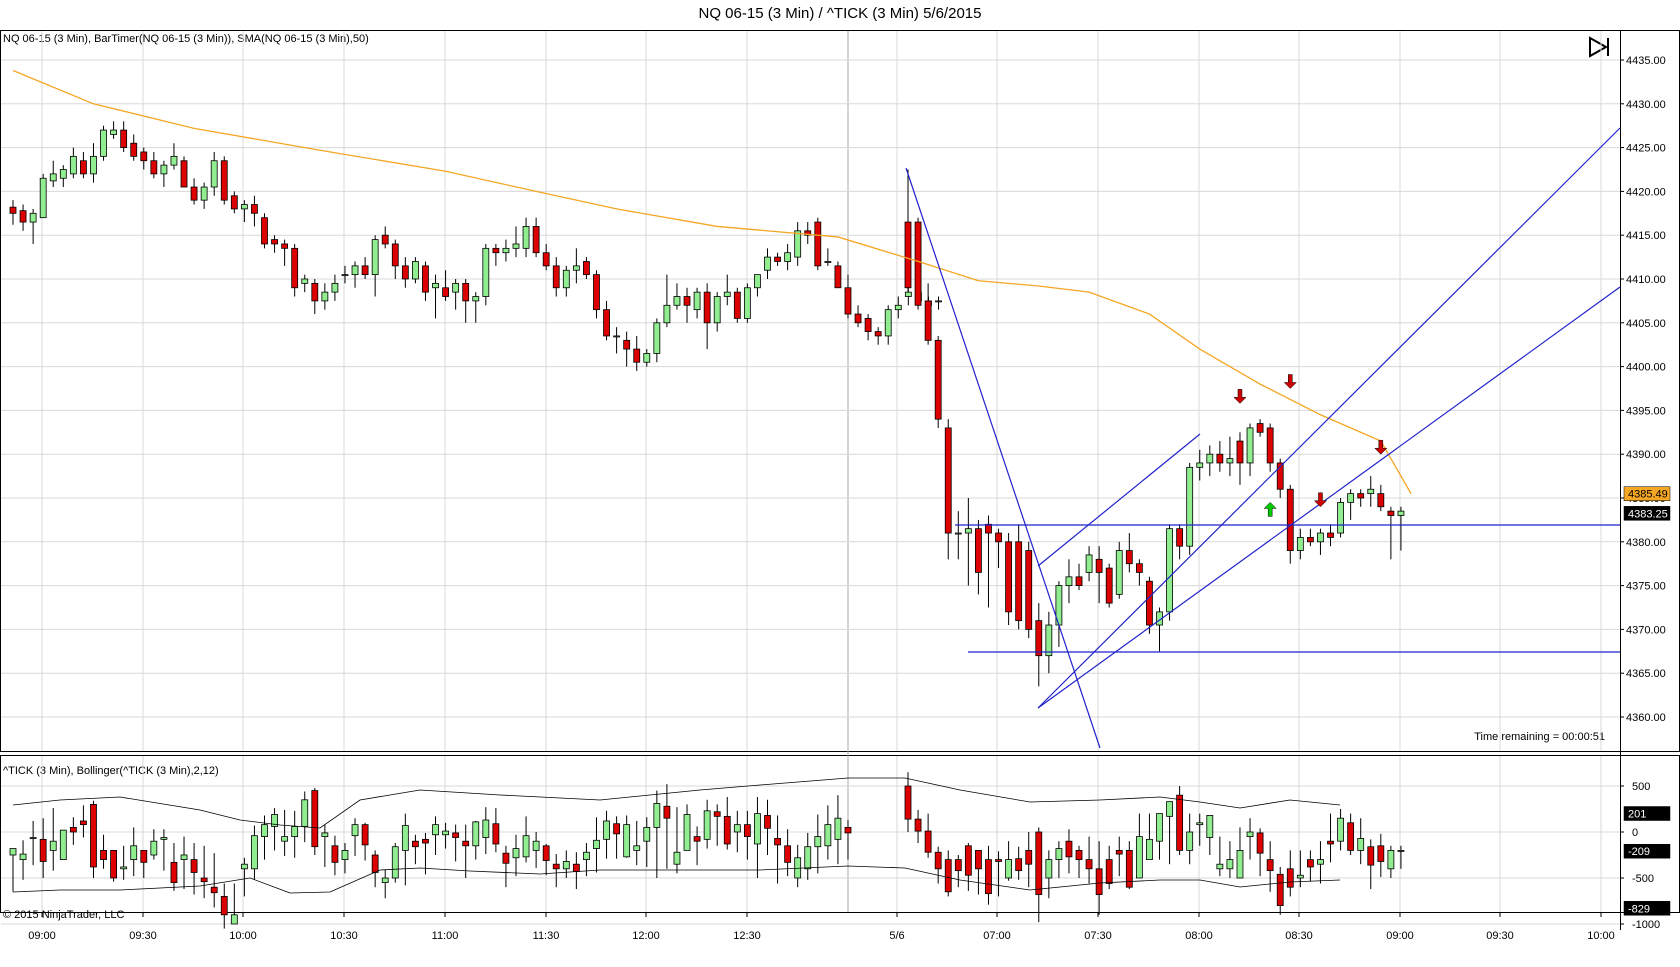 Image resolution: width=1680 pixels, height=967 pixels. What do you see at coordinates (1646, 718) in the screenshot?
I see `y-tick-label: 4360.00` at bounding box center [1646, 718].